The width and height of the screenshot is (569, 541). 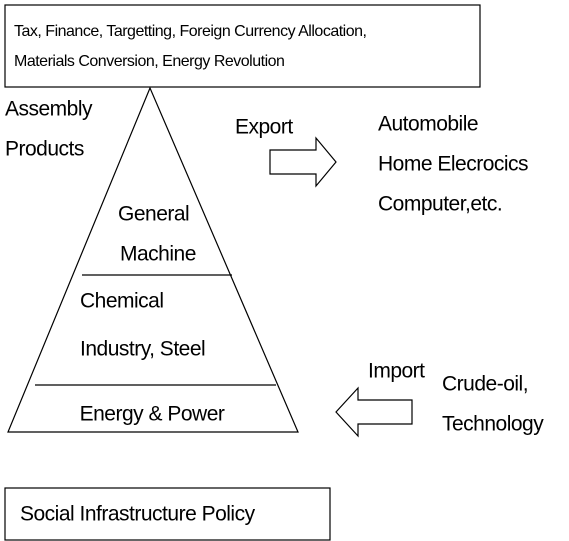 I want to click on import-arrow, so click(x=374, y=412).